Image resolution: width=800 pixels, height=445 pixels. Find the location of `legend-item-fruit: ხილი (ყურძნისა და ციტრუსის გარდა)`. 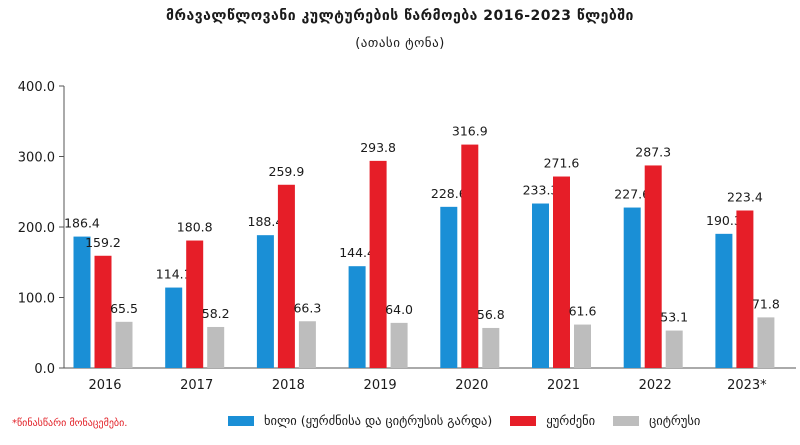

legend-item-fruit: ხილი (ყურძნისა და ციტრუსის გარდა) is located at coordinates (360, 420).